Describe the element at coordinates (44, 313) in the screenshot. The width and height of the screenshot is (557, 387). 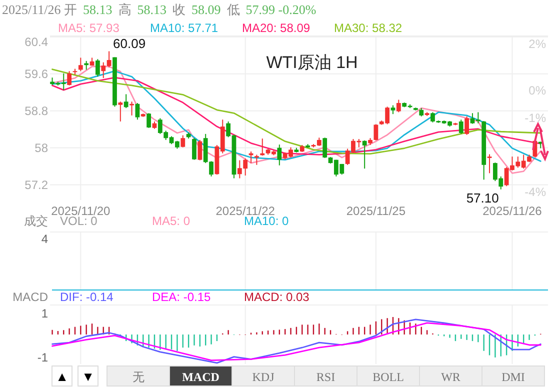
I see `y-tick-label: 1` at that location.